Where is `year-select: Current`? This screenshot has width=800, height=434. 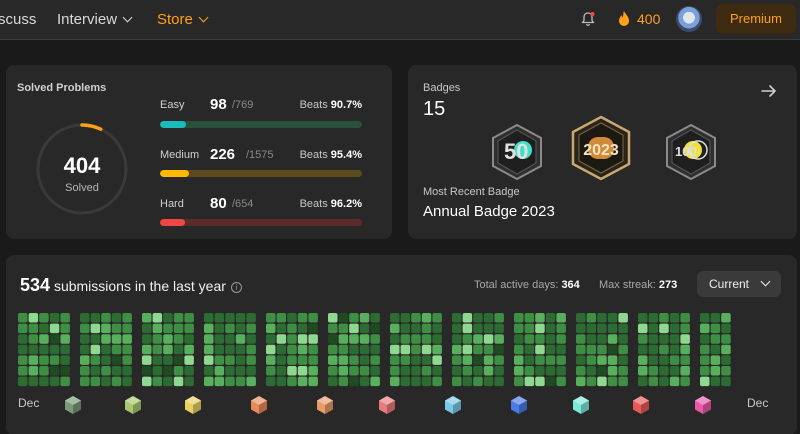 year-select: Current is located at coordinates (739, 284).